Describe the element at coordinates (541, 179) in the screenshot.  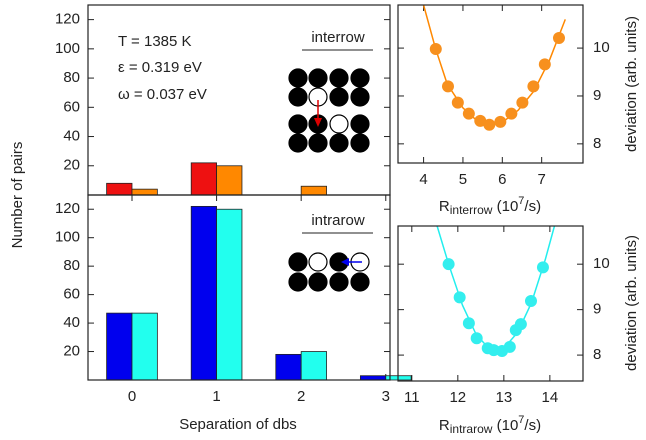
I see `x-tick-label: 7` at that location.